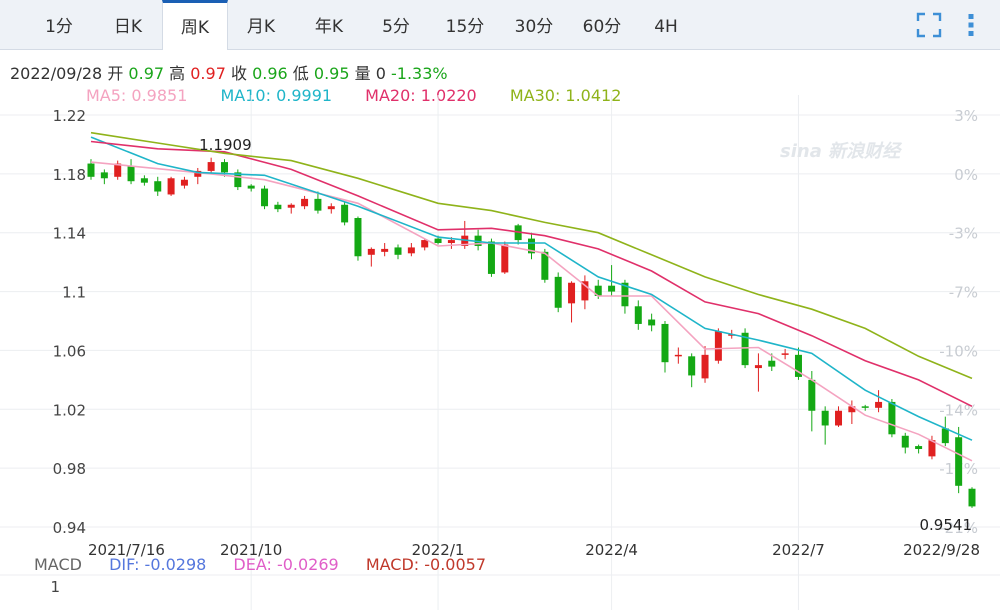 This screenshot has height=610, width=1000. I want to click on tab-6: 15分, so click(465, 27).